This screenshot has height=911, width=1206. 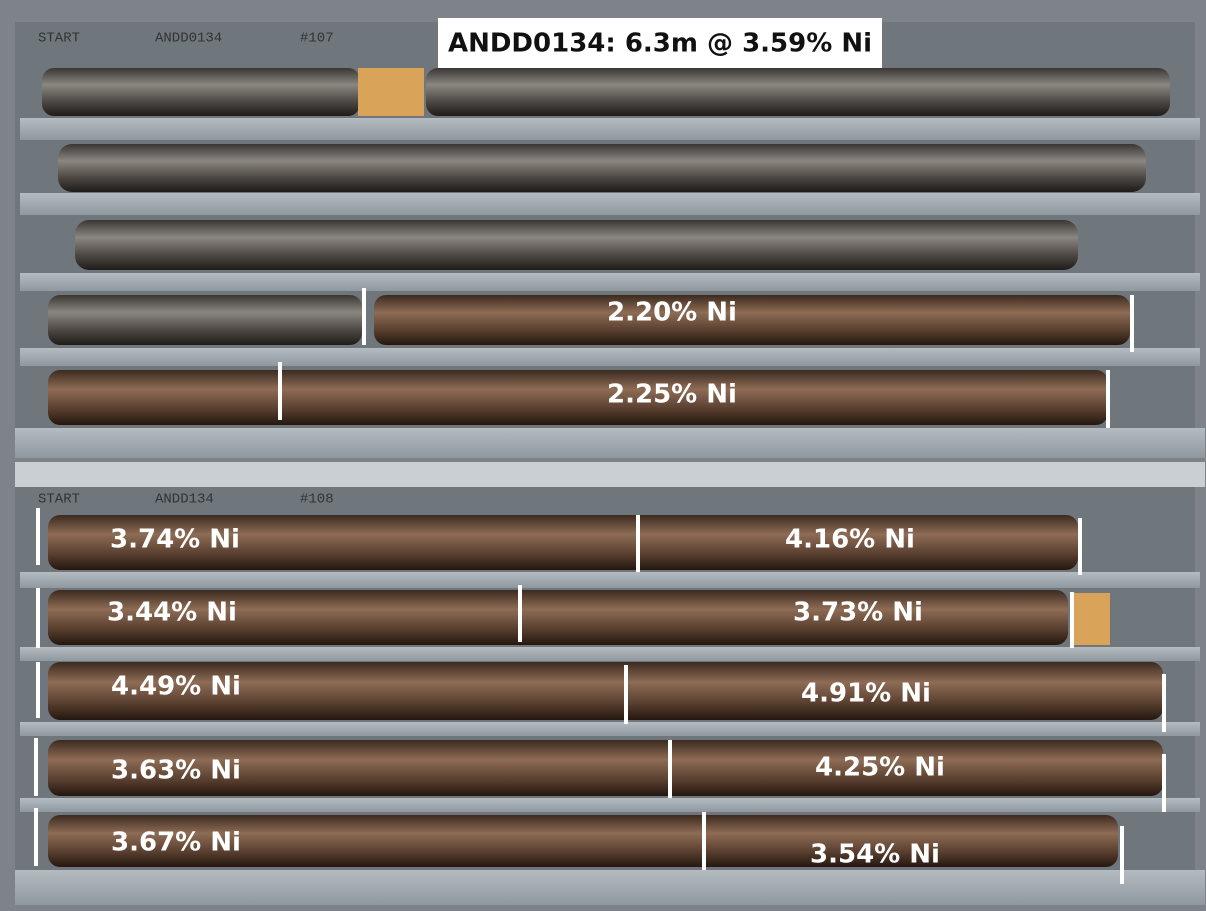 I want to click on tray-label: #108, so click(x=317, y=500).